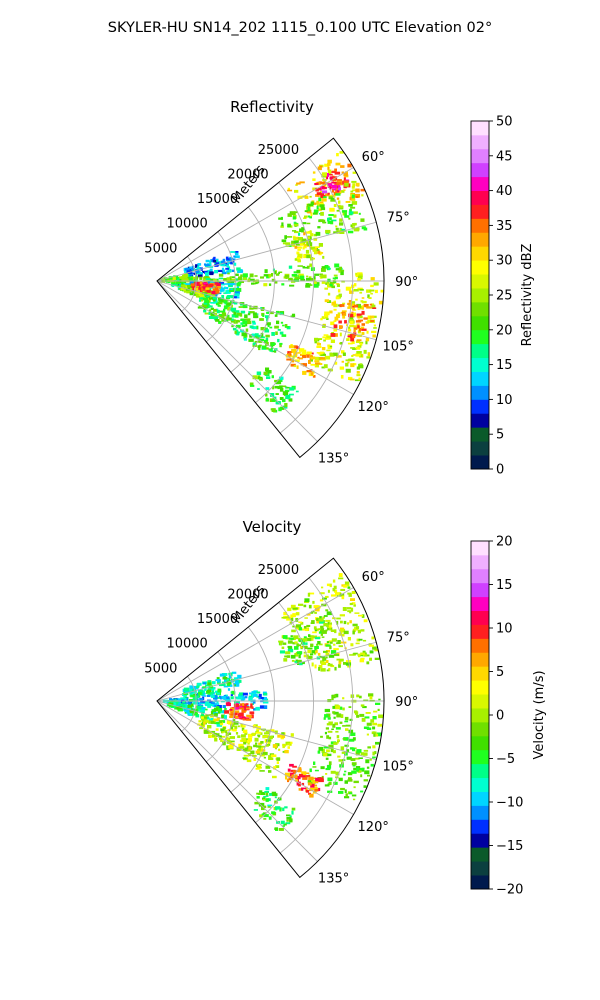 This screenshot has height=1000, width=600. Describe the element at coordinates (500, 435) in the screenshot. I see `colorbar-tick-label: 5` at that location.